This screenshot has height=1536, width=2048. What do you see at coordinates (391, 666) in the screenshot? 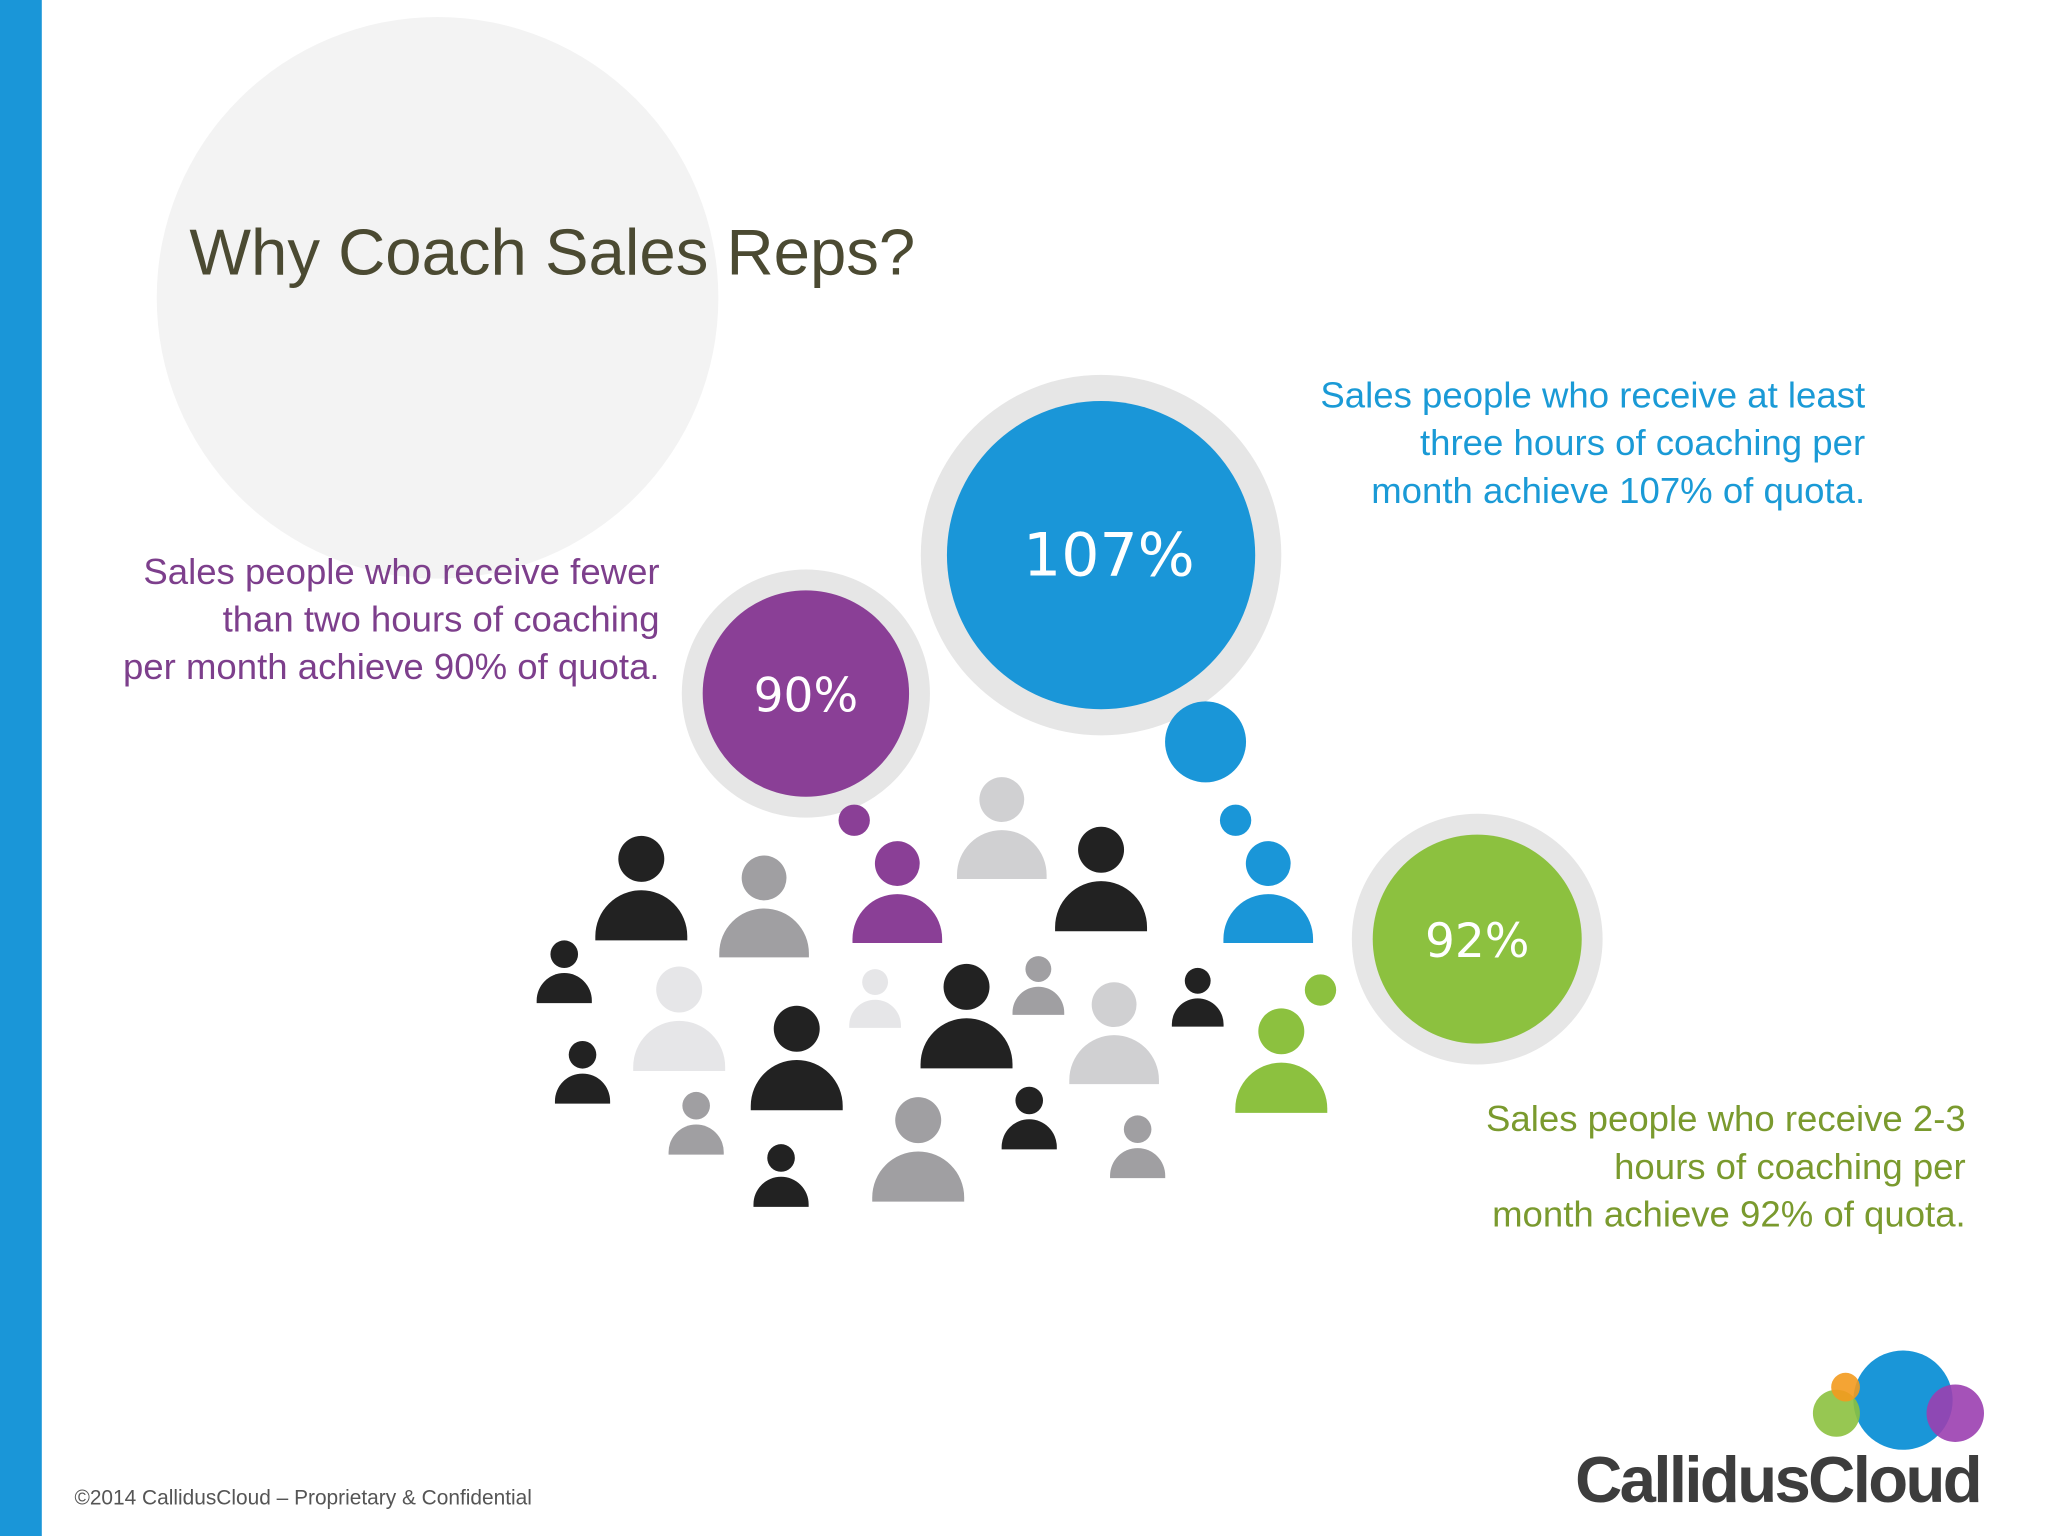
I see `caption-line: per month achieve 90% of quota.` at bounding box center [391, 666].